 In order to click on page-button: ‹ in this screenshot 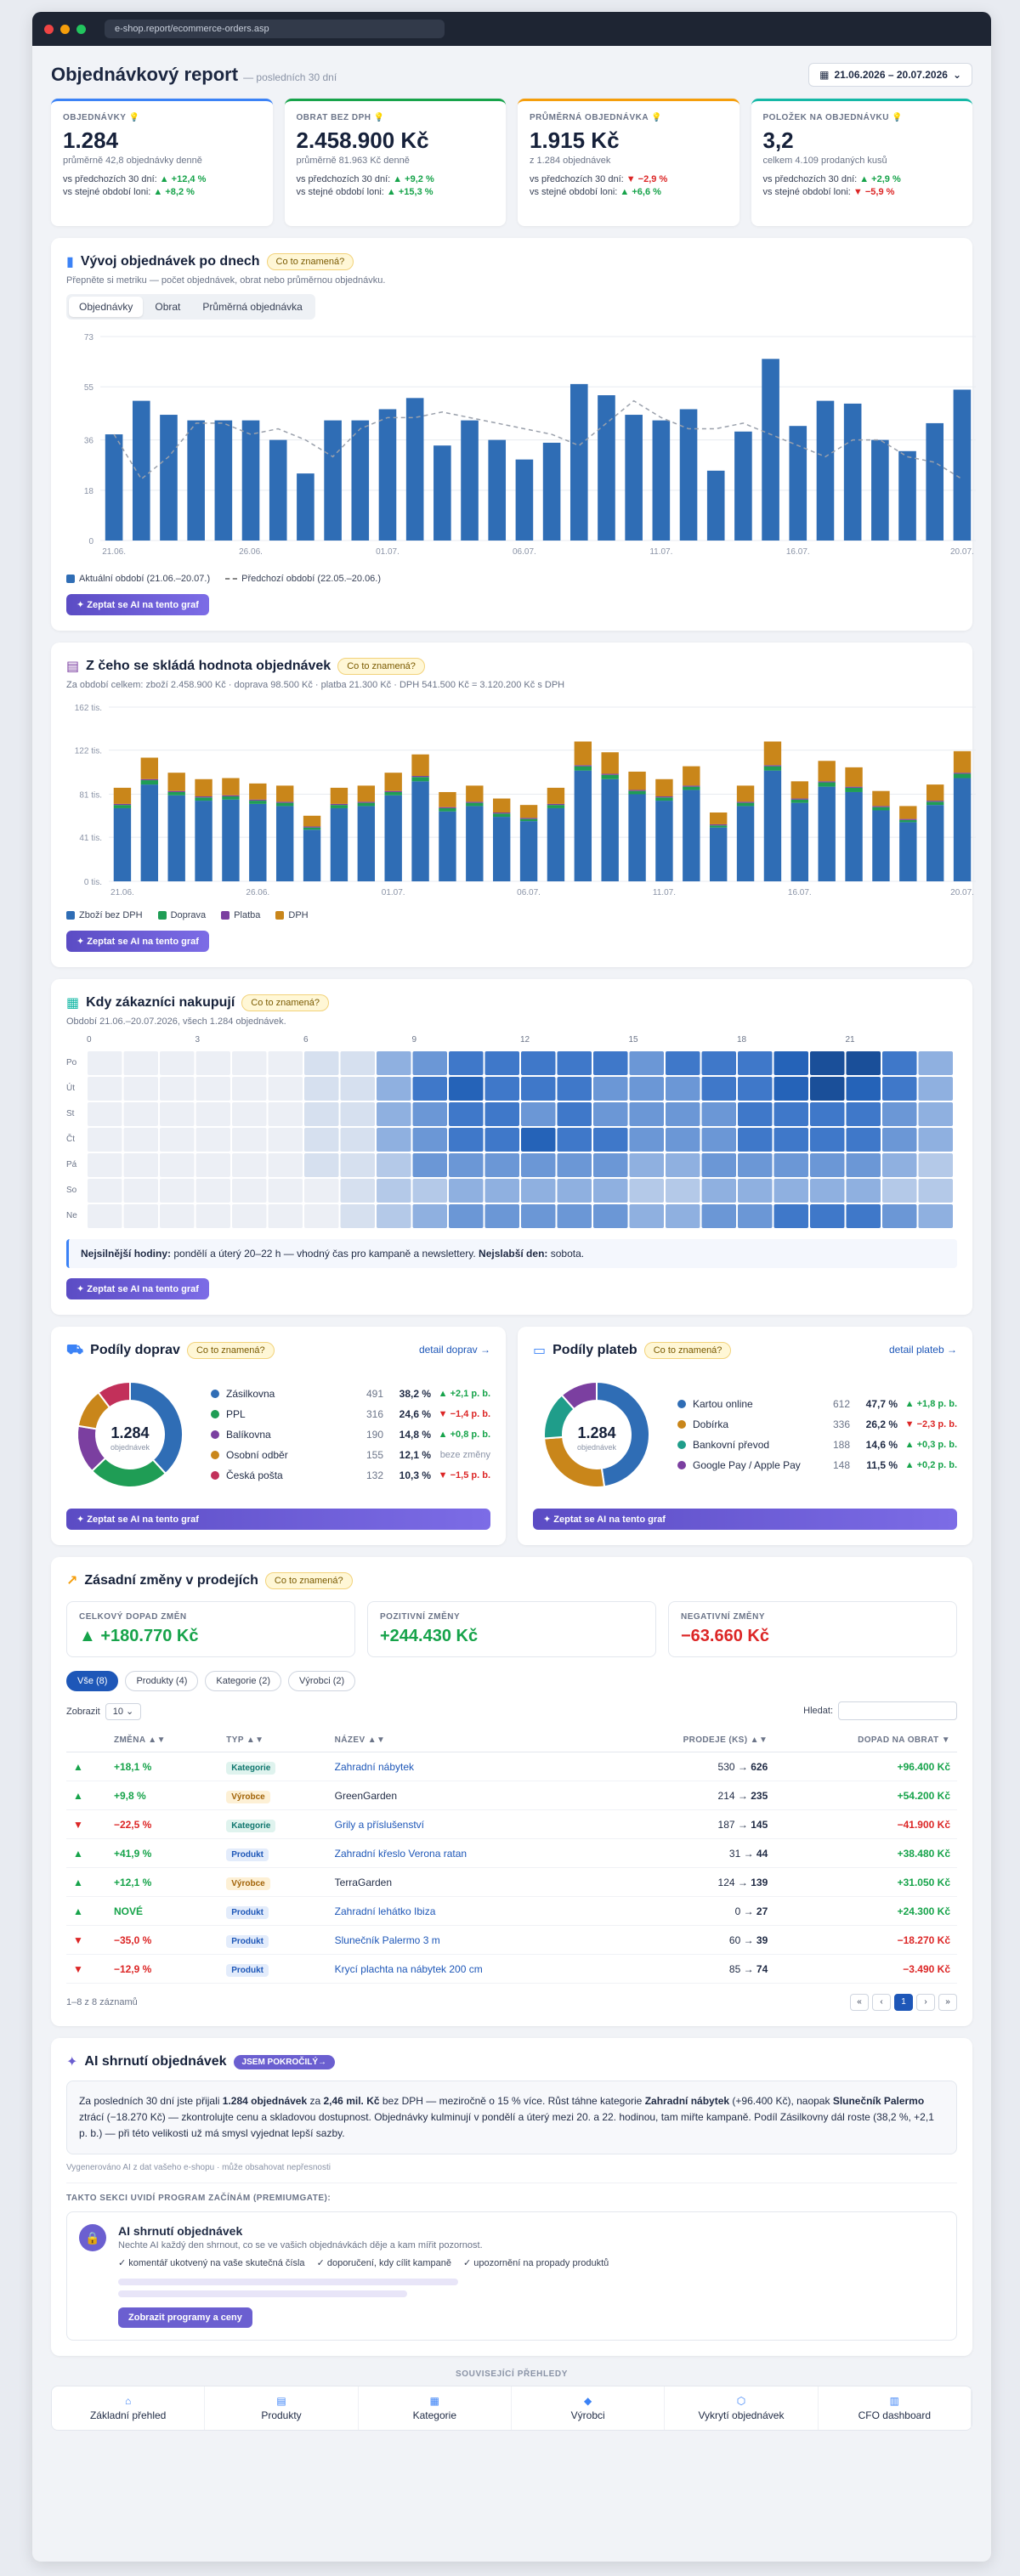, I will do `click(881, 2002)`.